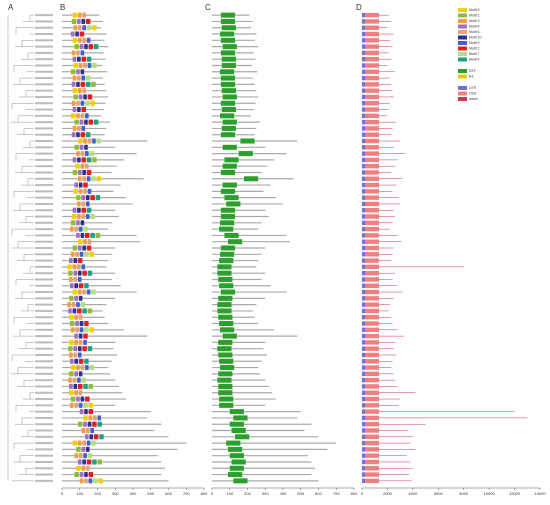  Describe the element at coordinates (168, 493) in the screenshot. I see `x-tick-label: 600` at that location.